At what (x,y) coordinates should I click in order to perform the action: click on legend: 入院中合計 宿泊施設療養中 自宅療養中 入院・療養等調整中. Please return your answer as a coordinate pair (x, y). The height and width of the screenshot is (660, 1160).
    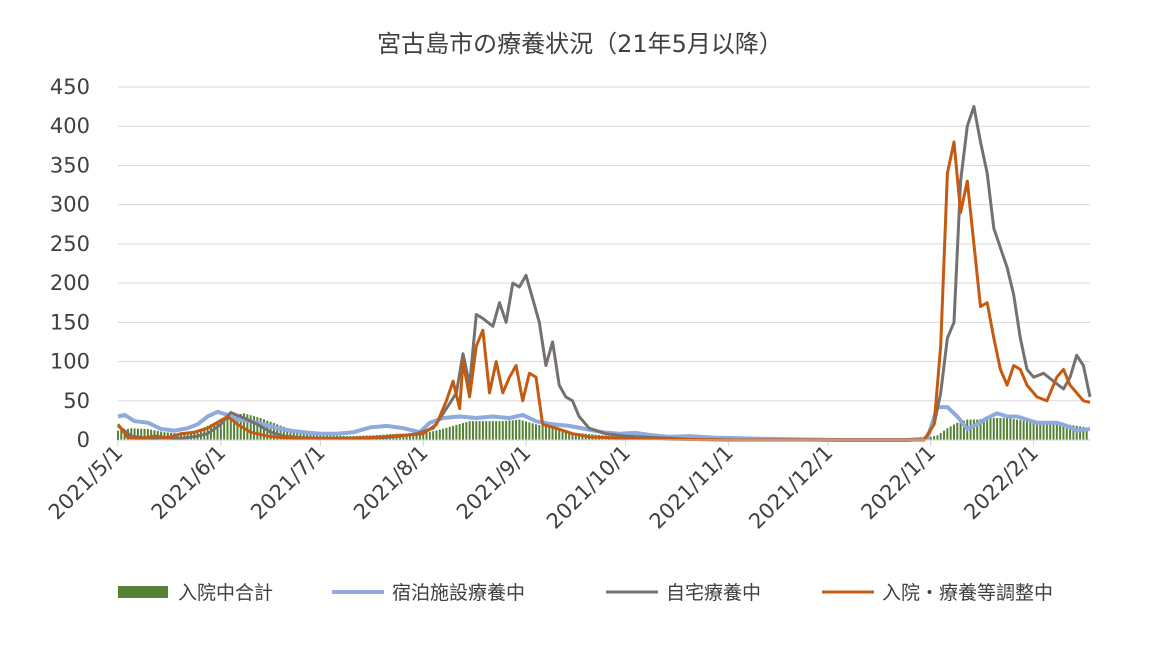
    Looking at the image, I should click on (585, 593).